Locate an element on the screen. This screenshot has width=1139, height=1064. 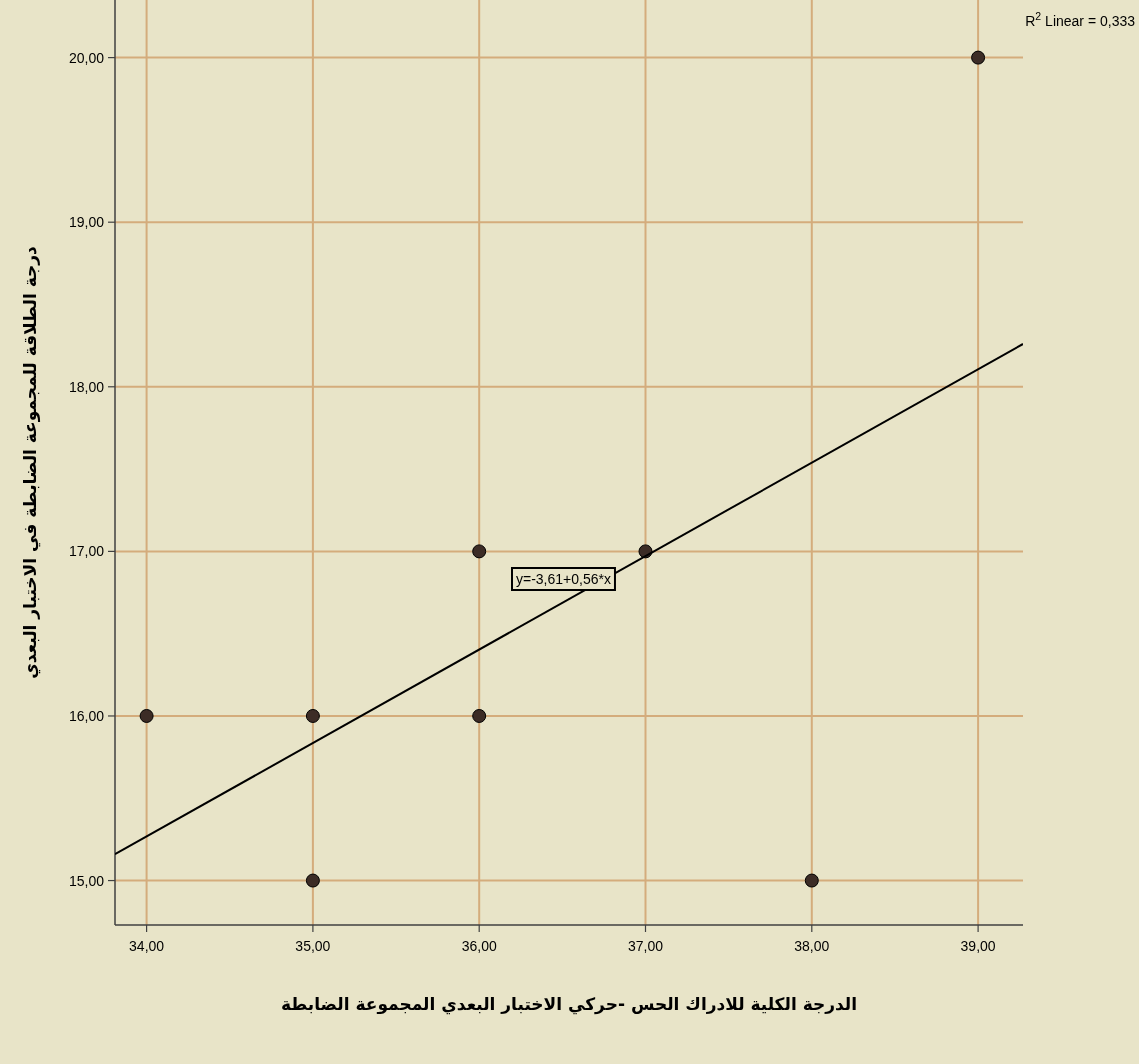
annotation-box: y=-3,61+0,56*x is located at coordinates (563, 579).